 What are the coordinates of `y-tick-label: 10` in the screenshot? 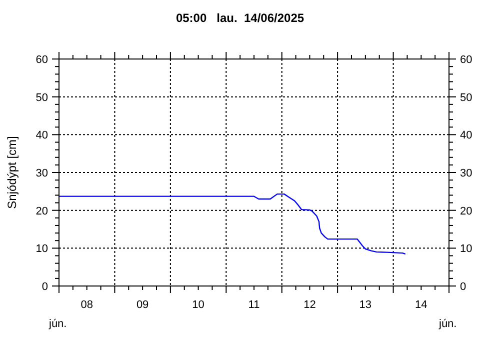 It's located at (42, 249).